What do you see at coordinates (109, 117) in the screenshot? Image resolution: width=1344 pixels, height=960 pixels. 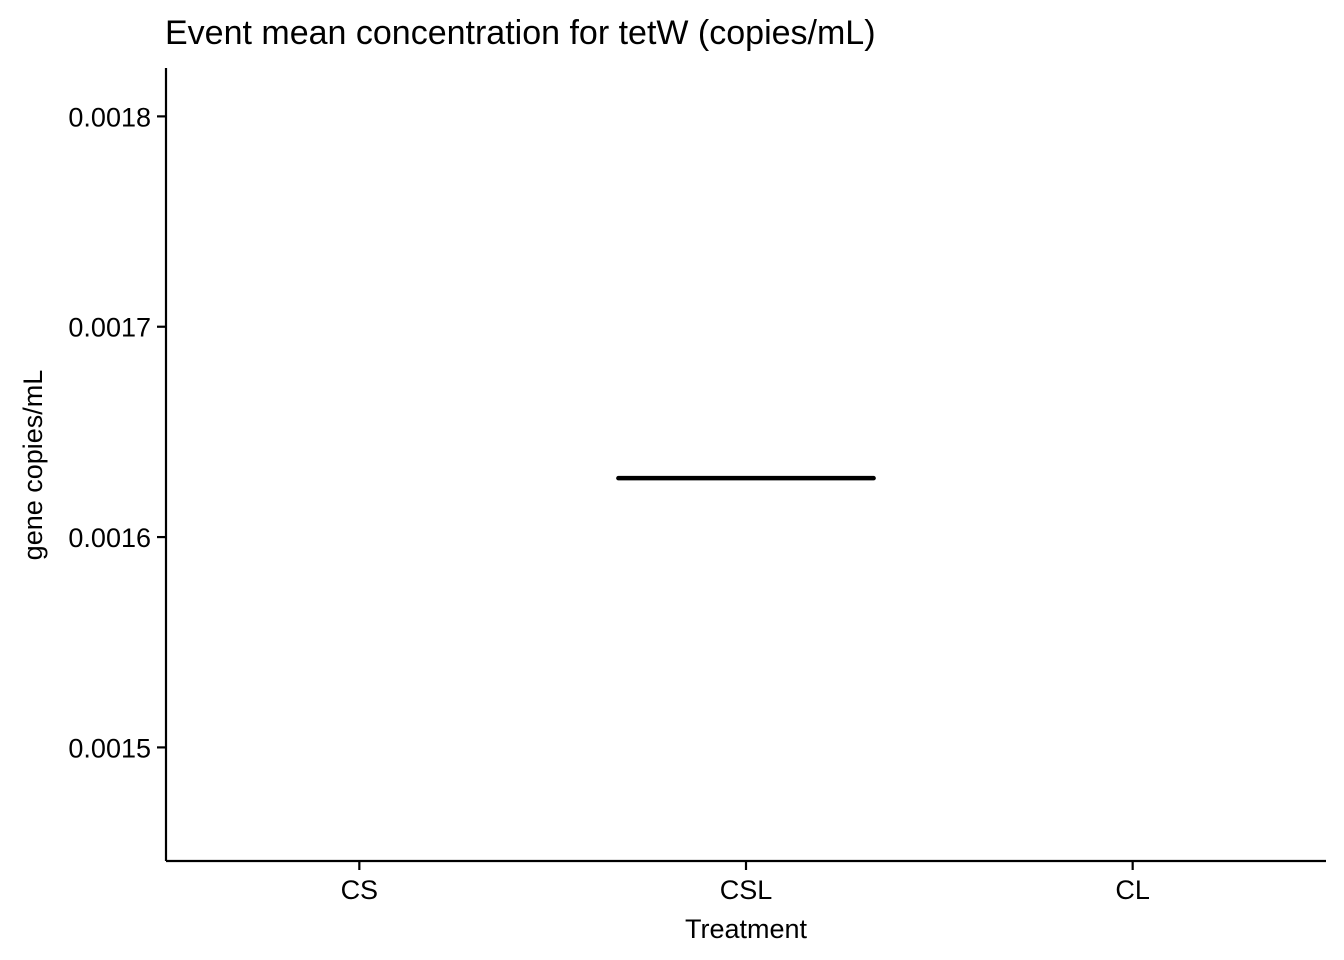 I see `y-tick-label: 0.0018` at bounding box center [109, 117].